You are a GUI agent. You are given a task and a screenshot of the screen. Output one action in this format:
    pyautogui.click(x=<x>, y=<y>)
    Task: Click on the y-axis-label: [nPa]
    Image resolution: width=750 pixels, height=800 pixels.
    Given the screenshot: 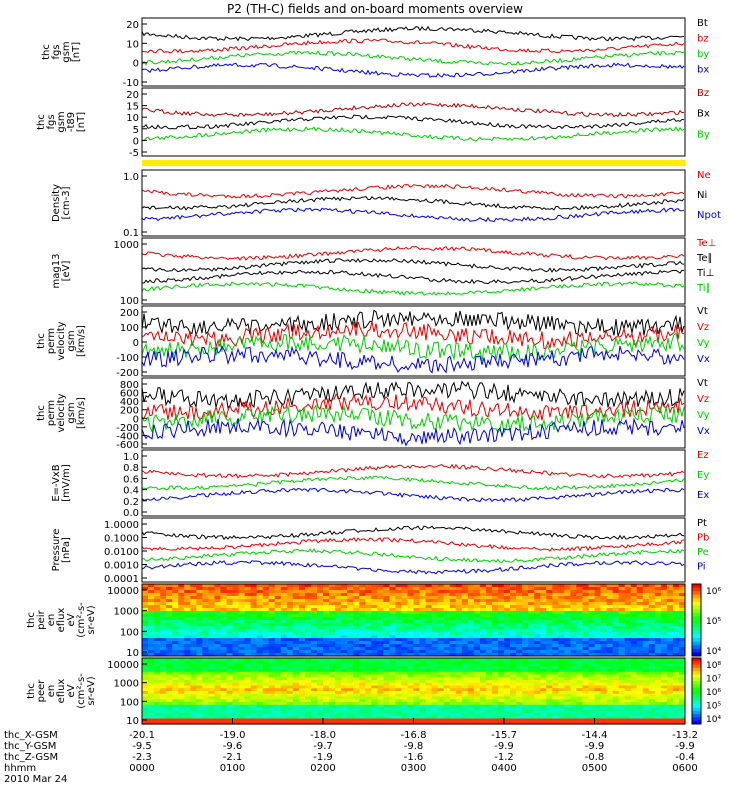 What is the action you would take?
    pyautogui.click(x=66, y=550)
    